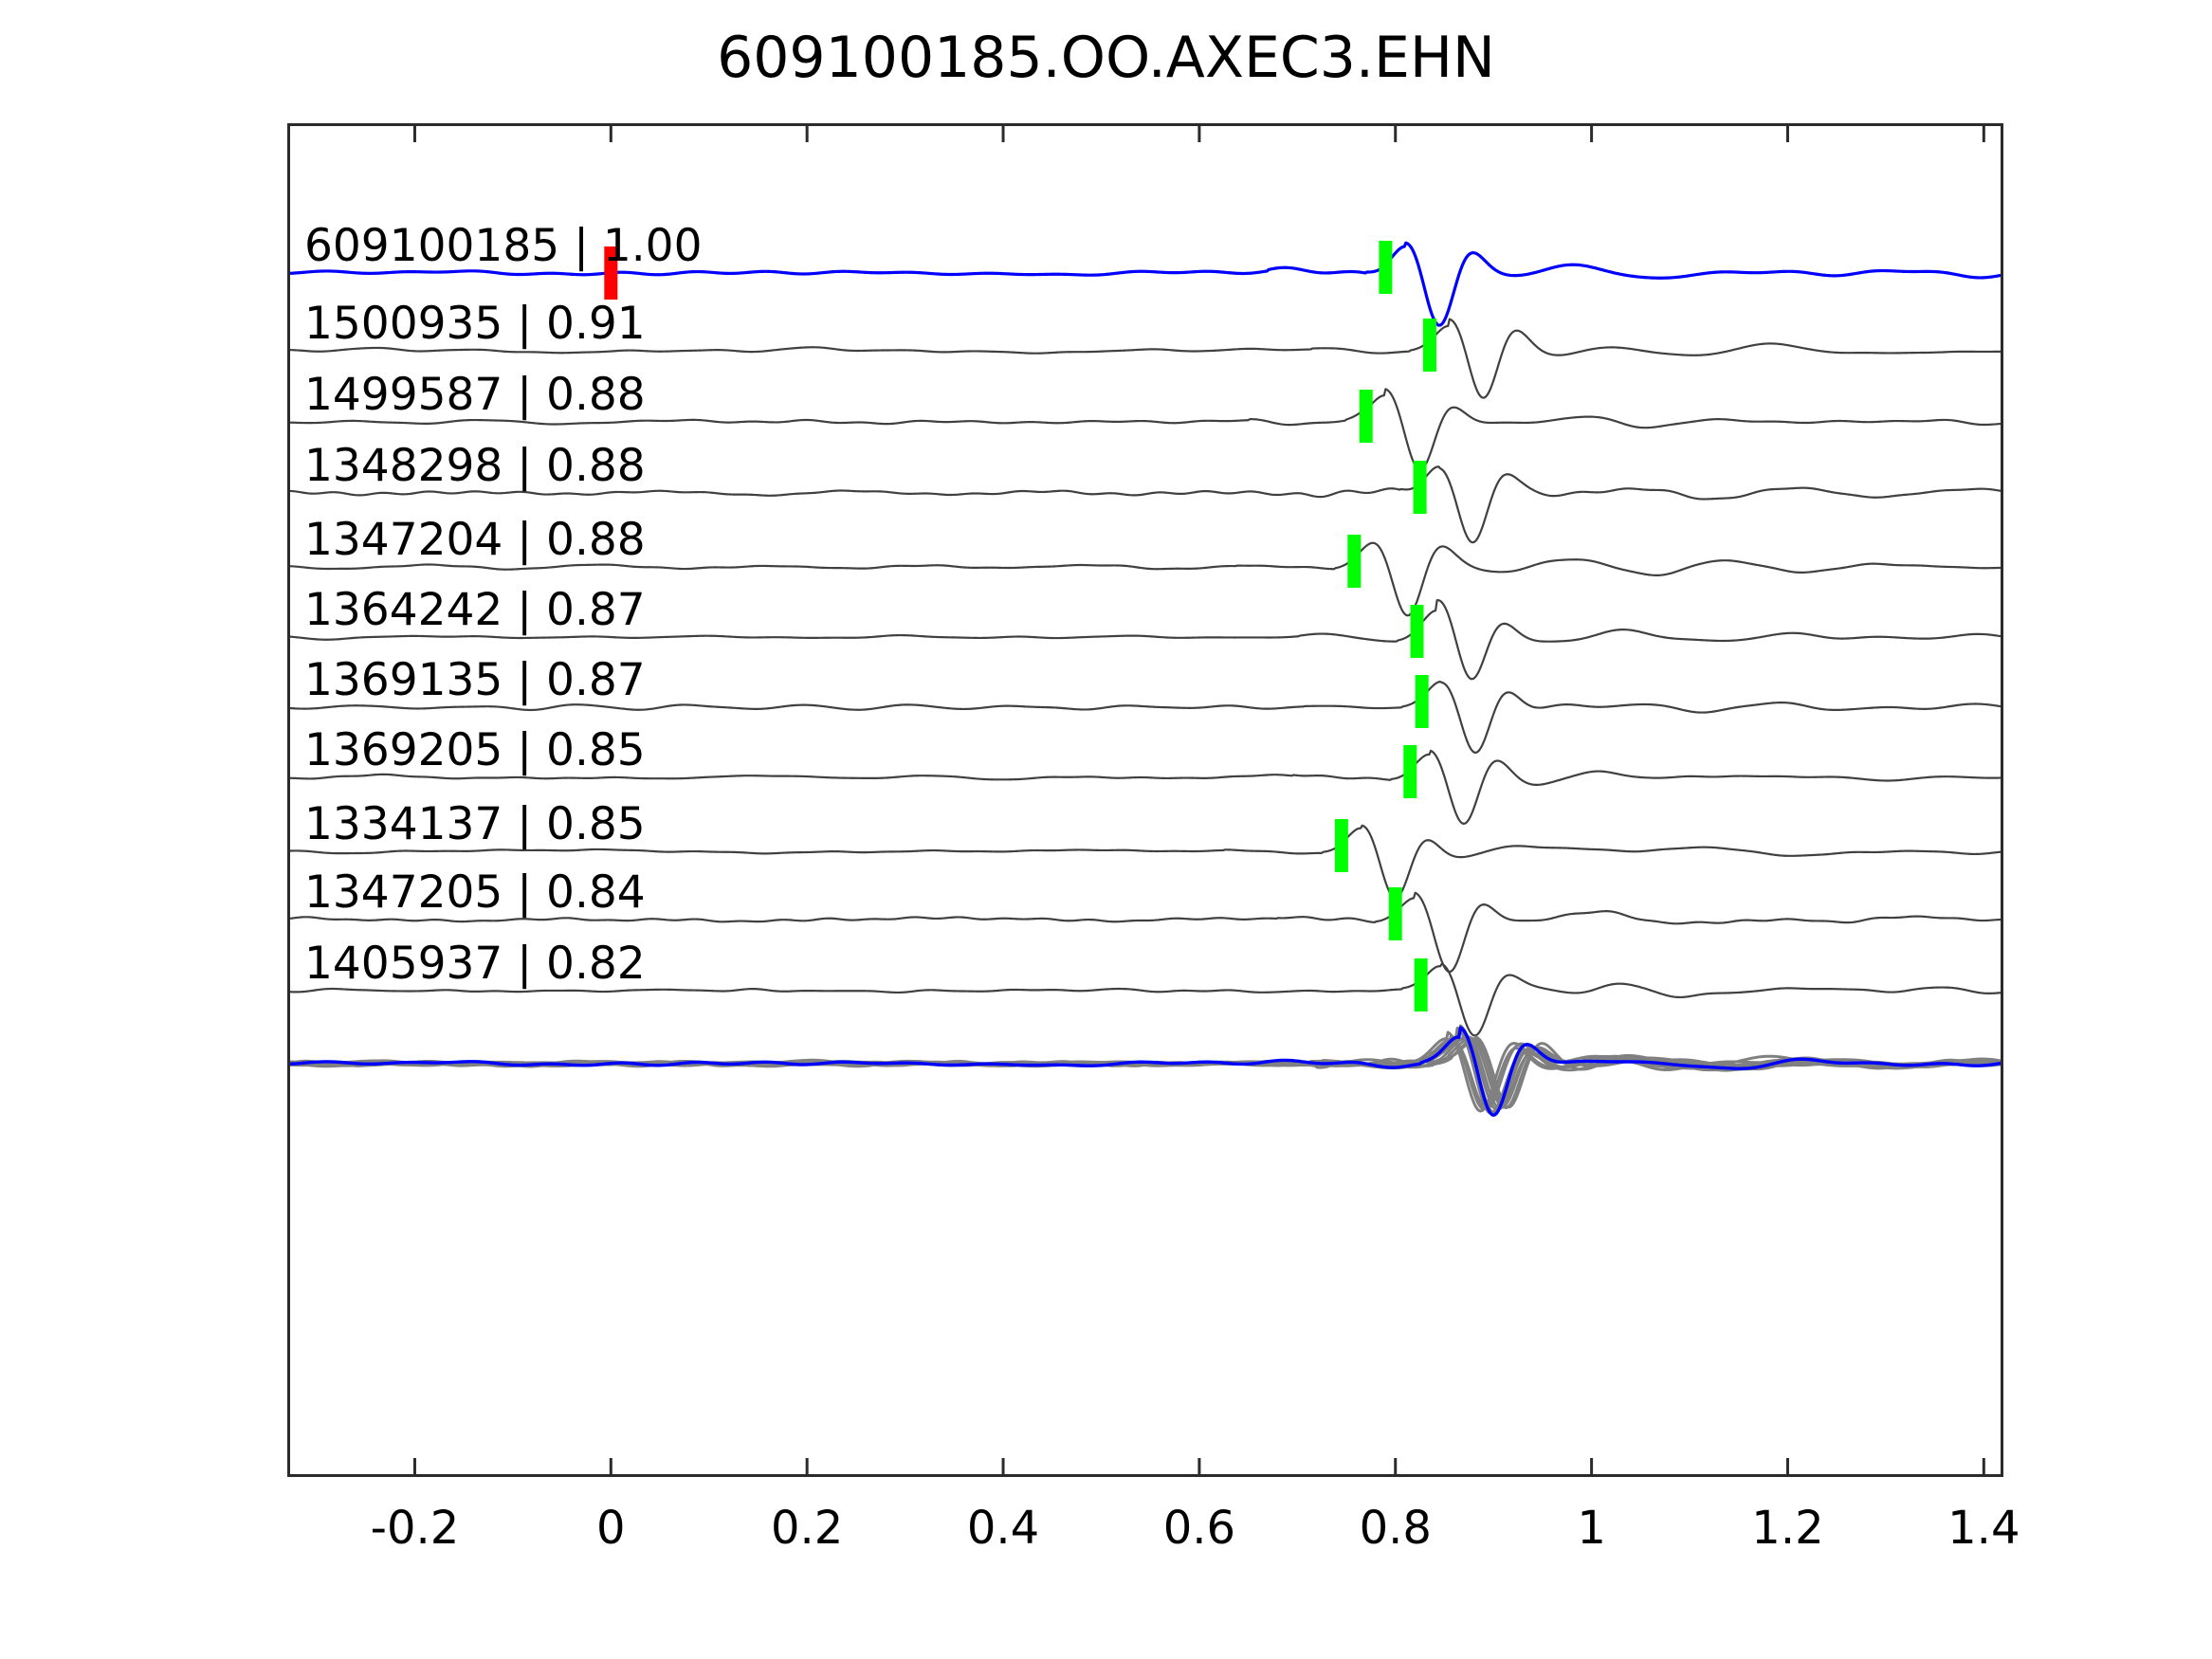 This screenshot has width=2212, height=1659. I want to click on trace-label-1499587: 1499587 | 0.88, so click(475, 395).